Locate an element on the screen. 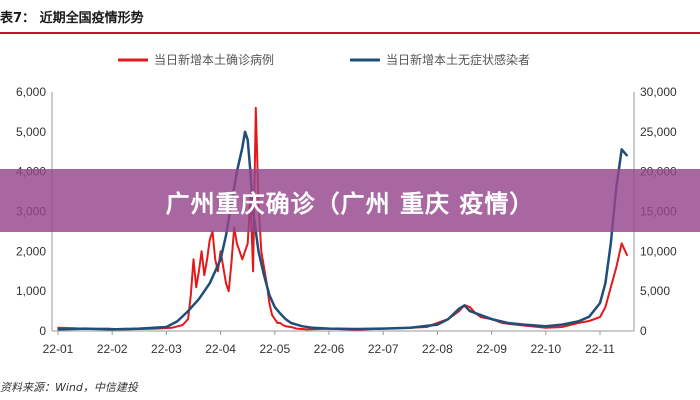 The height and width of the screenshot is (400, 700). x-tick-label: 22-09 is located at coordinates (491, 349).